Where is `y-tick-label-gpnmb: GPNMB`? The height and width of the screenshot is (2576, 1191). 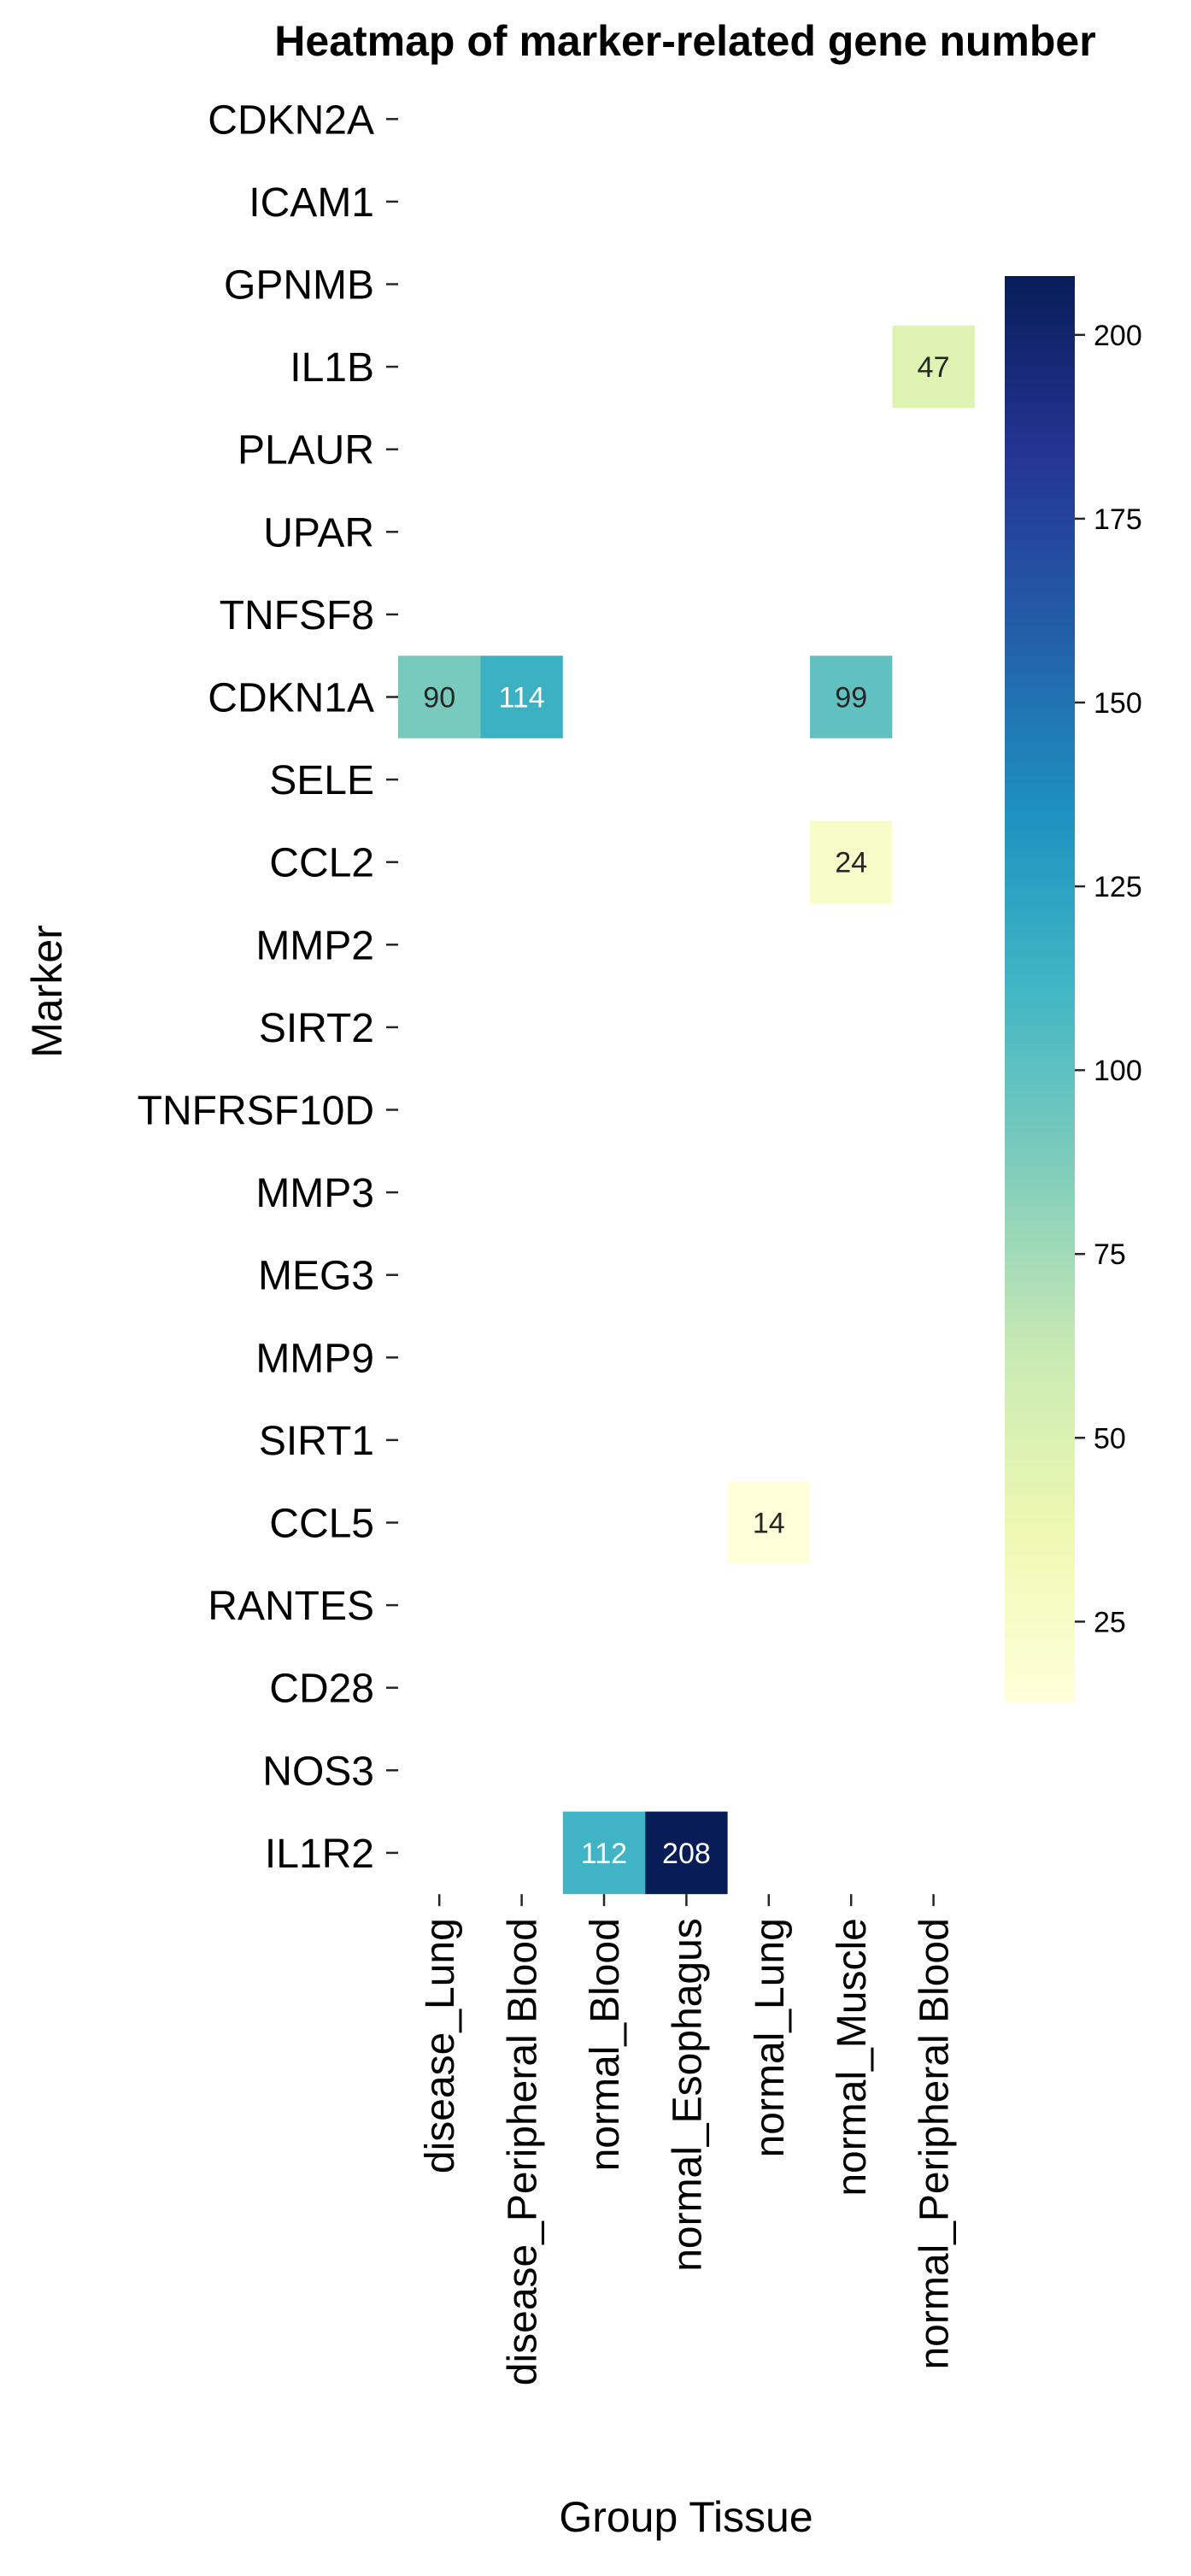 y-tick-label-gpnmb: GPNMB is located at coordinates (299, 286).